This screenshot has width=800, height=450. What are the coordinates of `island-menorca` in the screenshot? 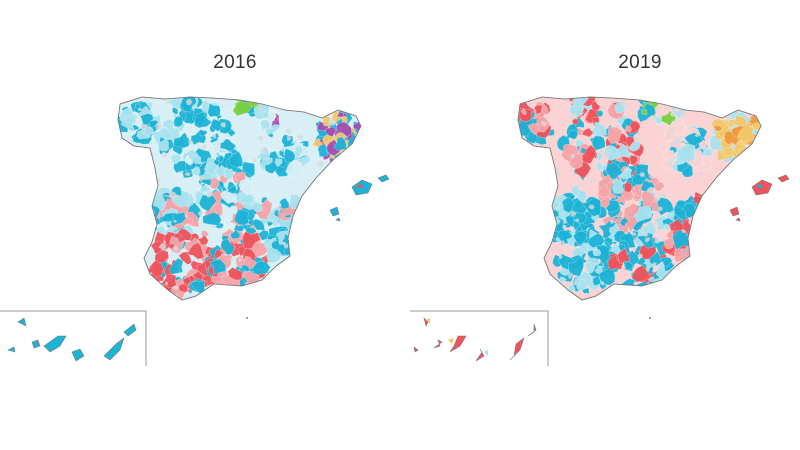 It's located at (383, 178).